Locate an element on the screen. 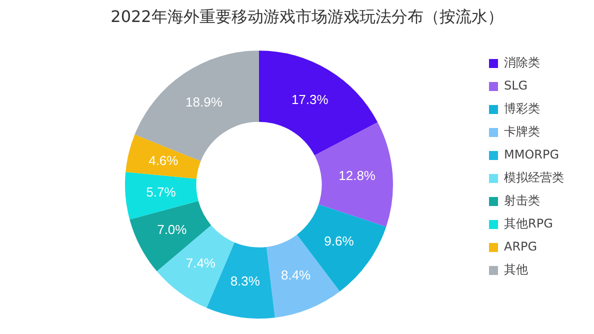 This screenshot has width=594, height=334. data-label: 7.4% is located at coordinates (201, 262).